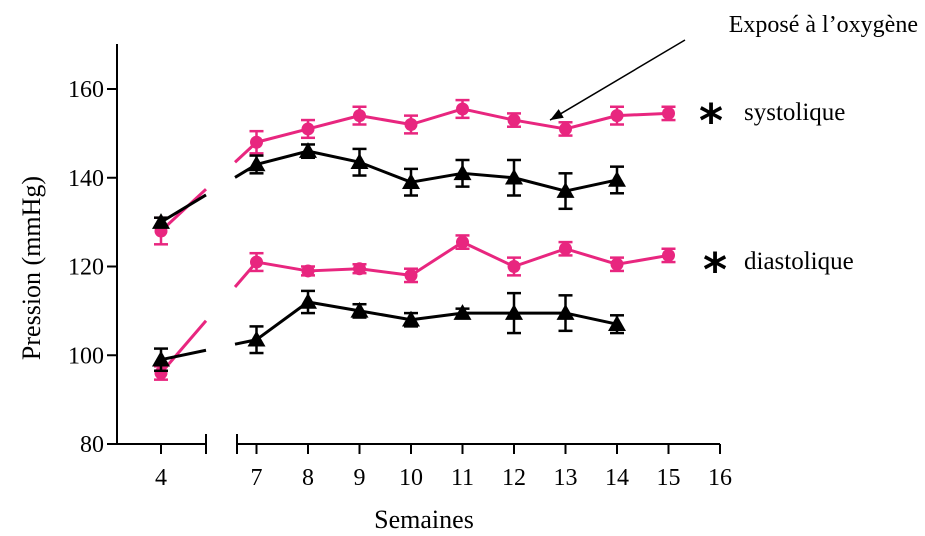 This screenshot has height=536, width=925. What do you see at coordinates (566, 478) in the screenshot?
I see `x-tick-label-13: 13` at bounding box center [566, 478].